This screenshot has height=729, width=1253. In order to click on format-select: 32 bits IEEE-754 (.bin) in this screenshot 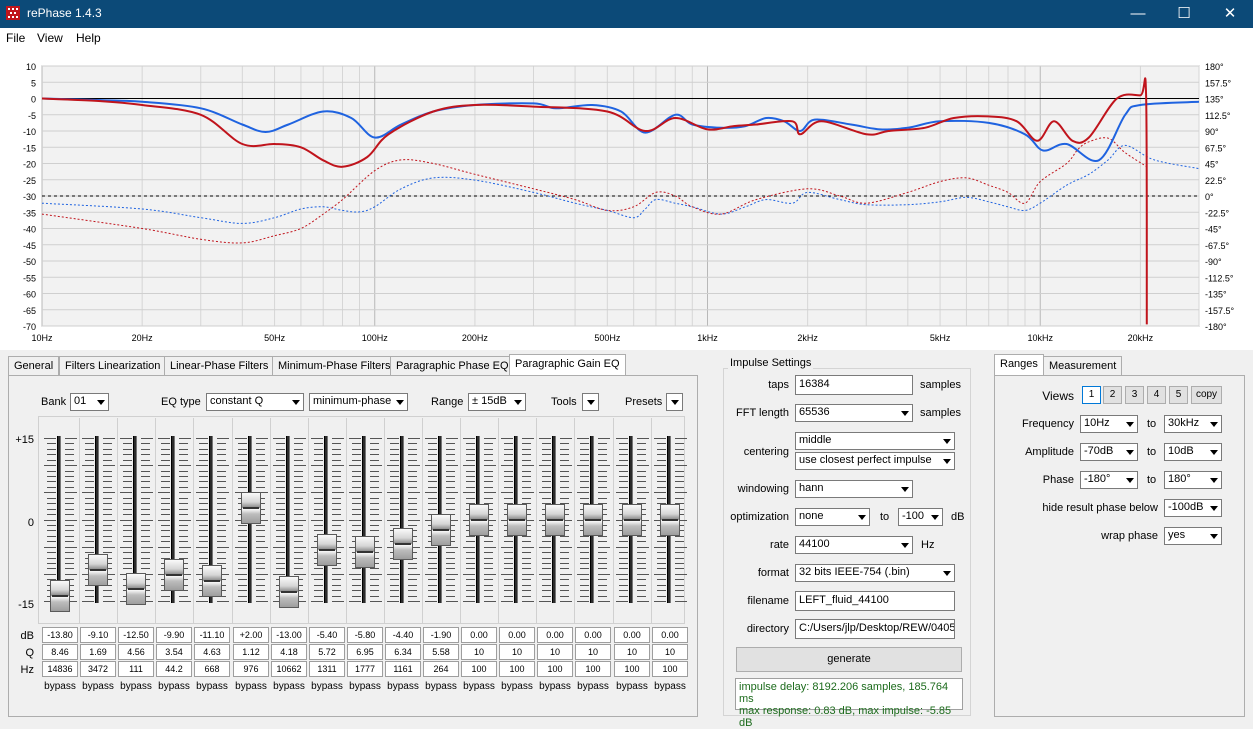, I will do `click(875, 573)`.